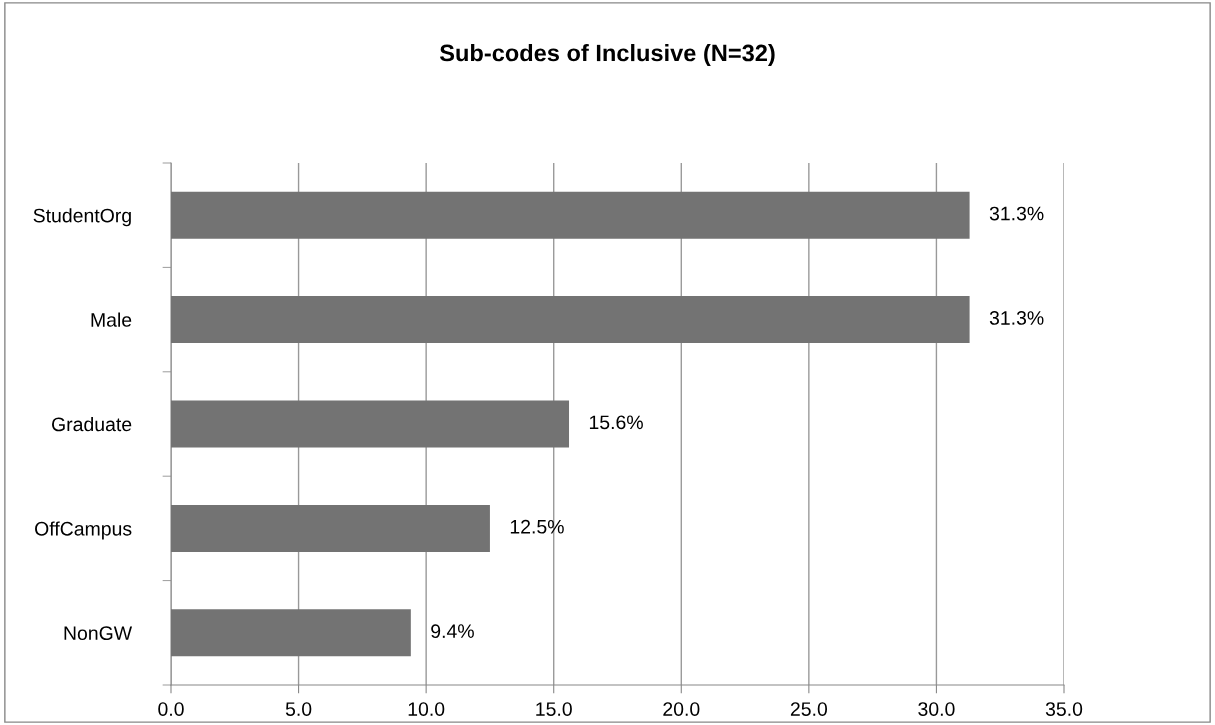 This screenshot has width=1215, height=725. What do you see at coordinates (452, 631) in the screenshot?
I see `data-label: 9.4%` at bounding box center [452, 631].